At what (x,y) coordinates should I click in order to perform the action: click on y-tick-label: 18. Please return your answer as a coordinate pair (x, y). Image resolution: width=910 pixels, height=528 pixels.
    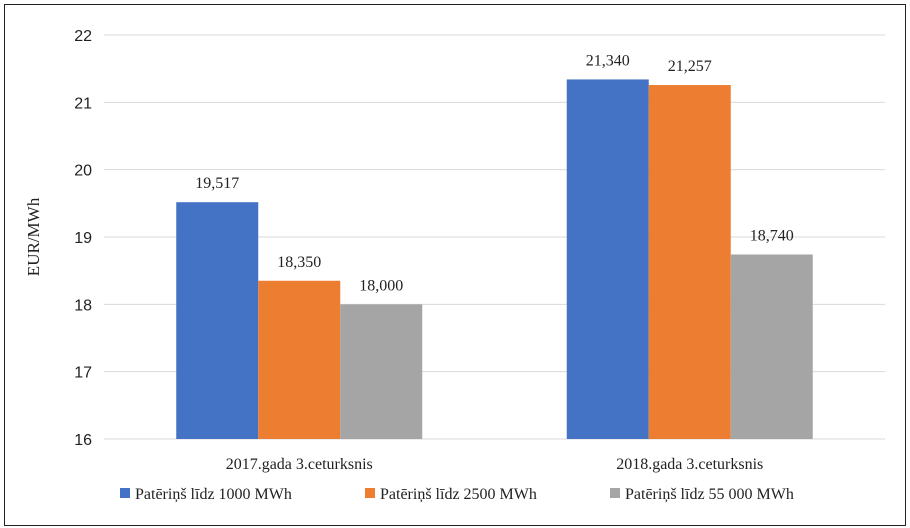
    Looking at the image, I should click on (83, 305).